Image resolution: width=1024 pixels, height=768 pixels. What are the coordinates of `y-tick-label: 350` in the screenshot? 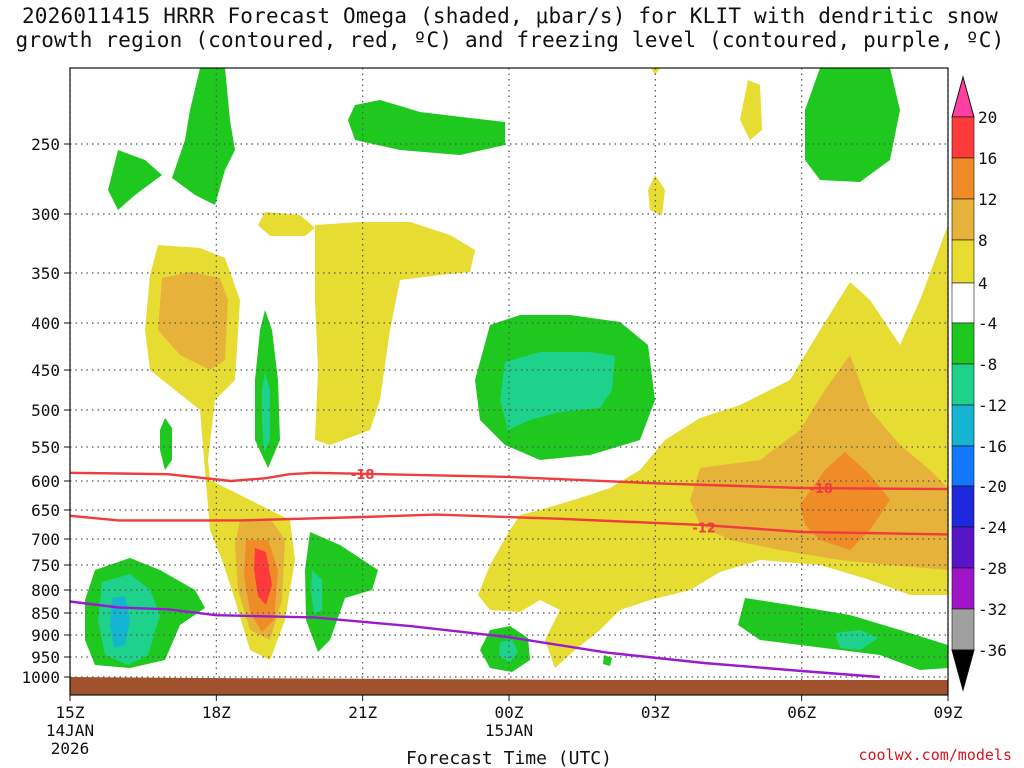 It's located at (45, 273).